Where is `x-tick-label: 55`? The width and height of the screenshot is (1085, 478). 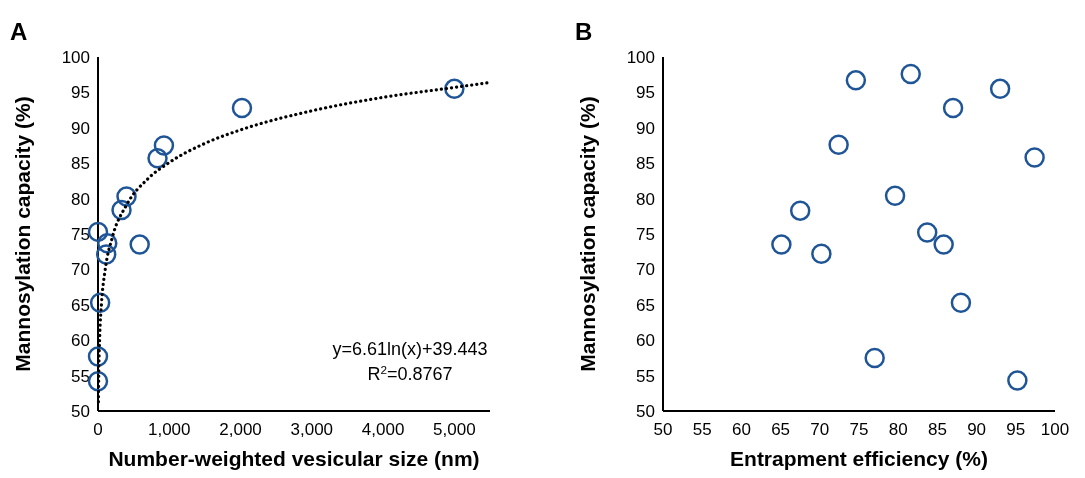
x-tick-label: 55 is located at coordinates (702, 429).